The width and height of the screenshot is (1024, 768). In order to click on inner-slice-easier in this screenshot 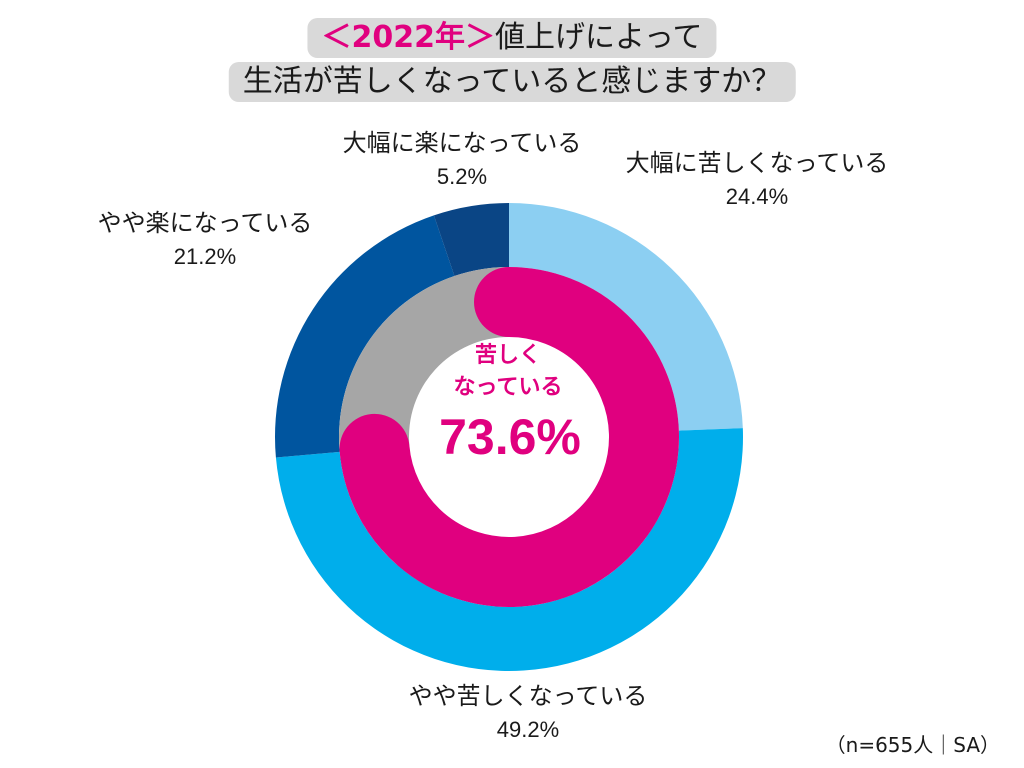, I will do `click(424, 359)`.